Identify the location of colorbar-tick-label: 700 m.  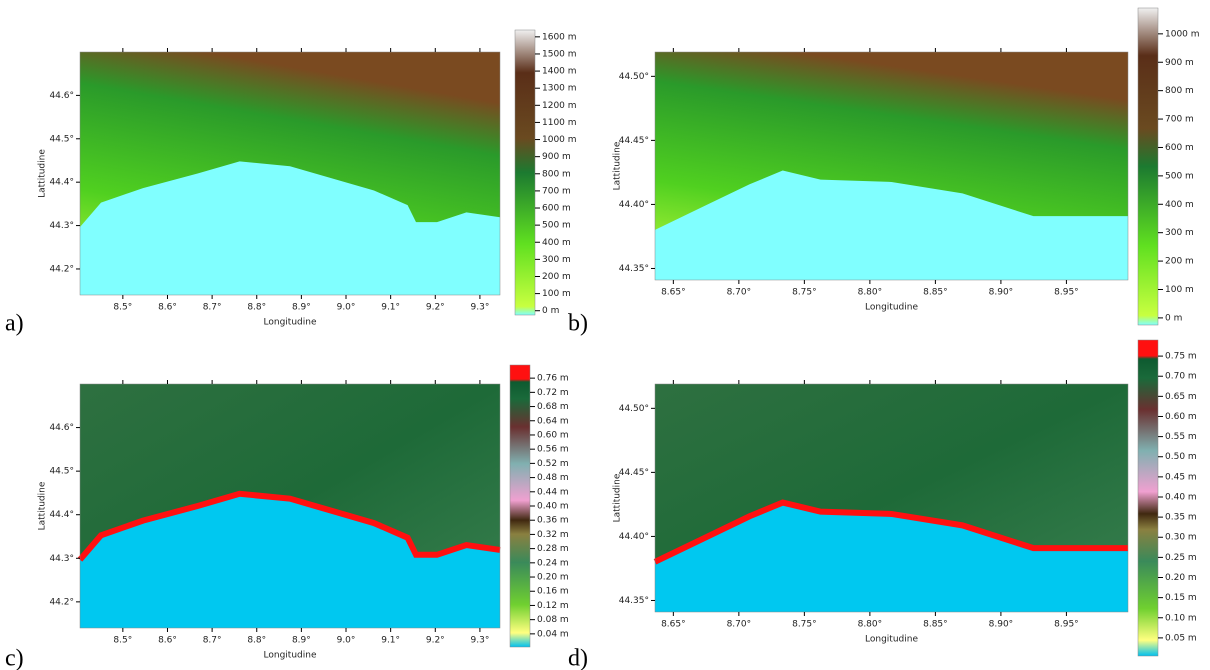
(1179, 120).